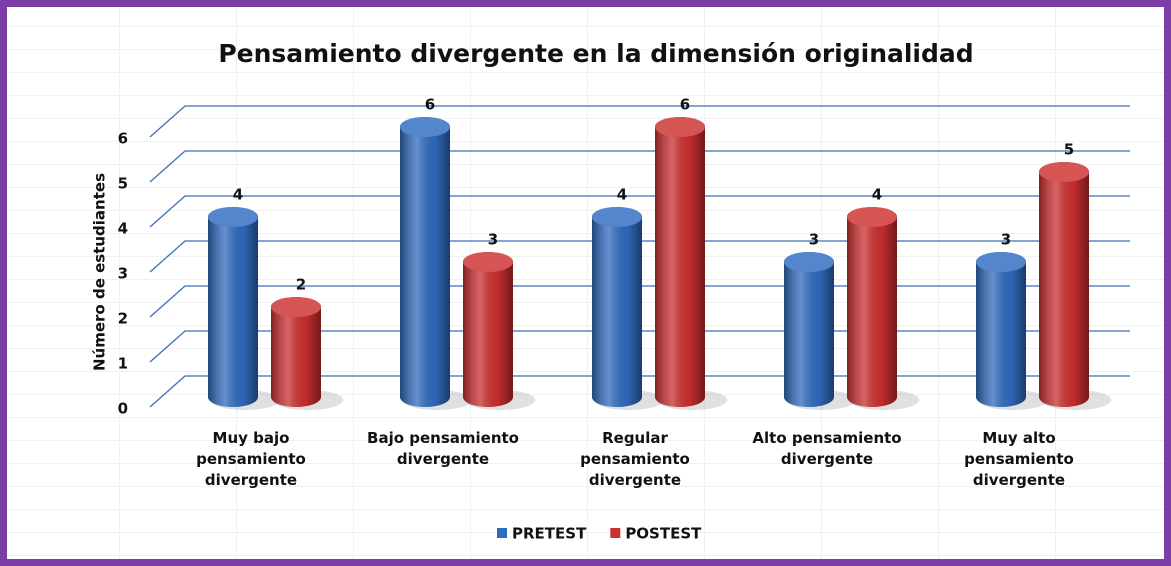 The width and height of the screenshot is (1171, 566). Describe the element at coordinates (123, 409) in the screenshot. I see `y-tick-label: 0` at that location.